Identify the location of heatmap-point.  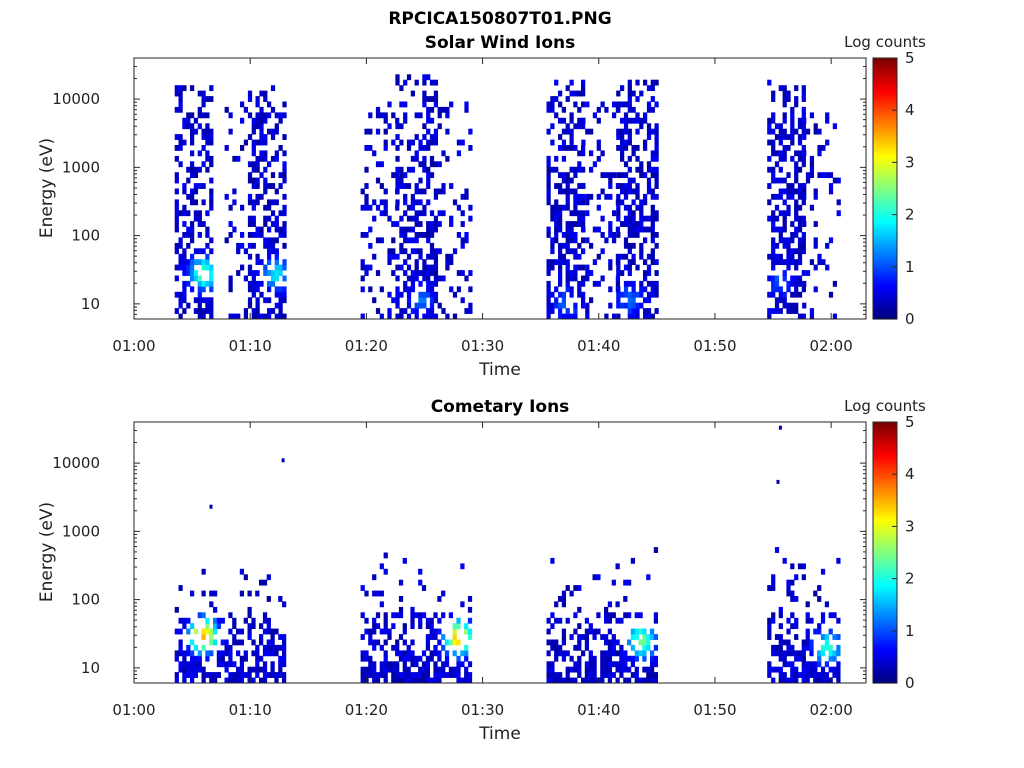
(283, 460).